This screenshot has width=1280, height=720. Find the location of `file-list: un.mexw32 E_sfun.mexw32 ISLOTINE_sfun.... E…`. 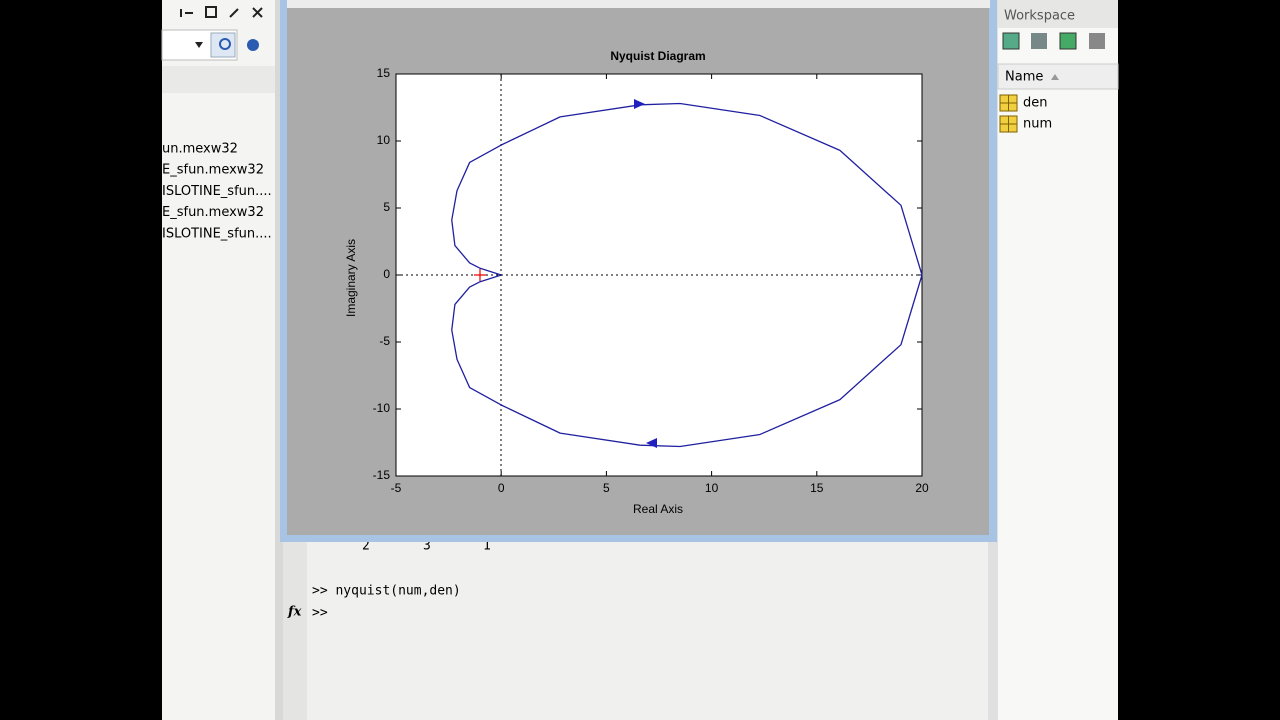

file-list: un.mexw32 E_sfun.mexw32 ISLOTINE_sfun.... E… is located at coordinates (217, 192).